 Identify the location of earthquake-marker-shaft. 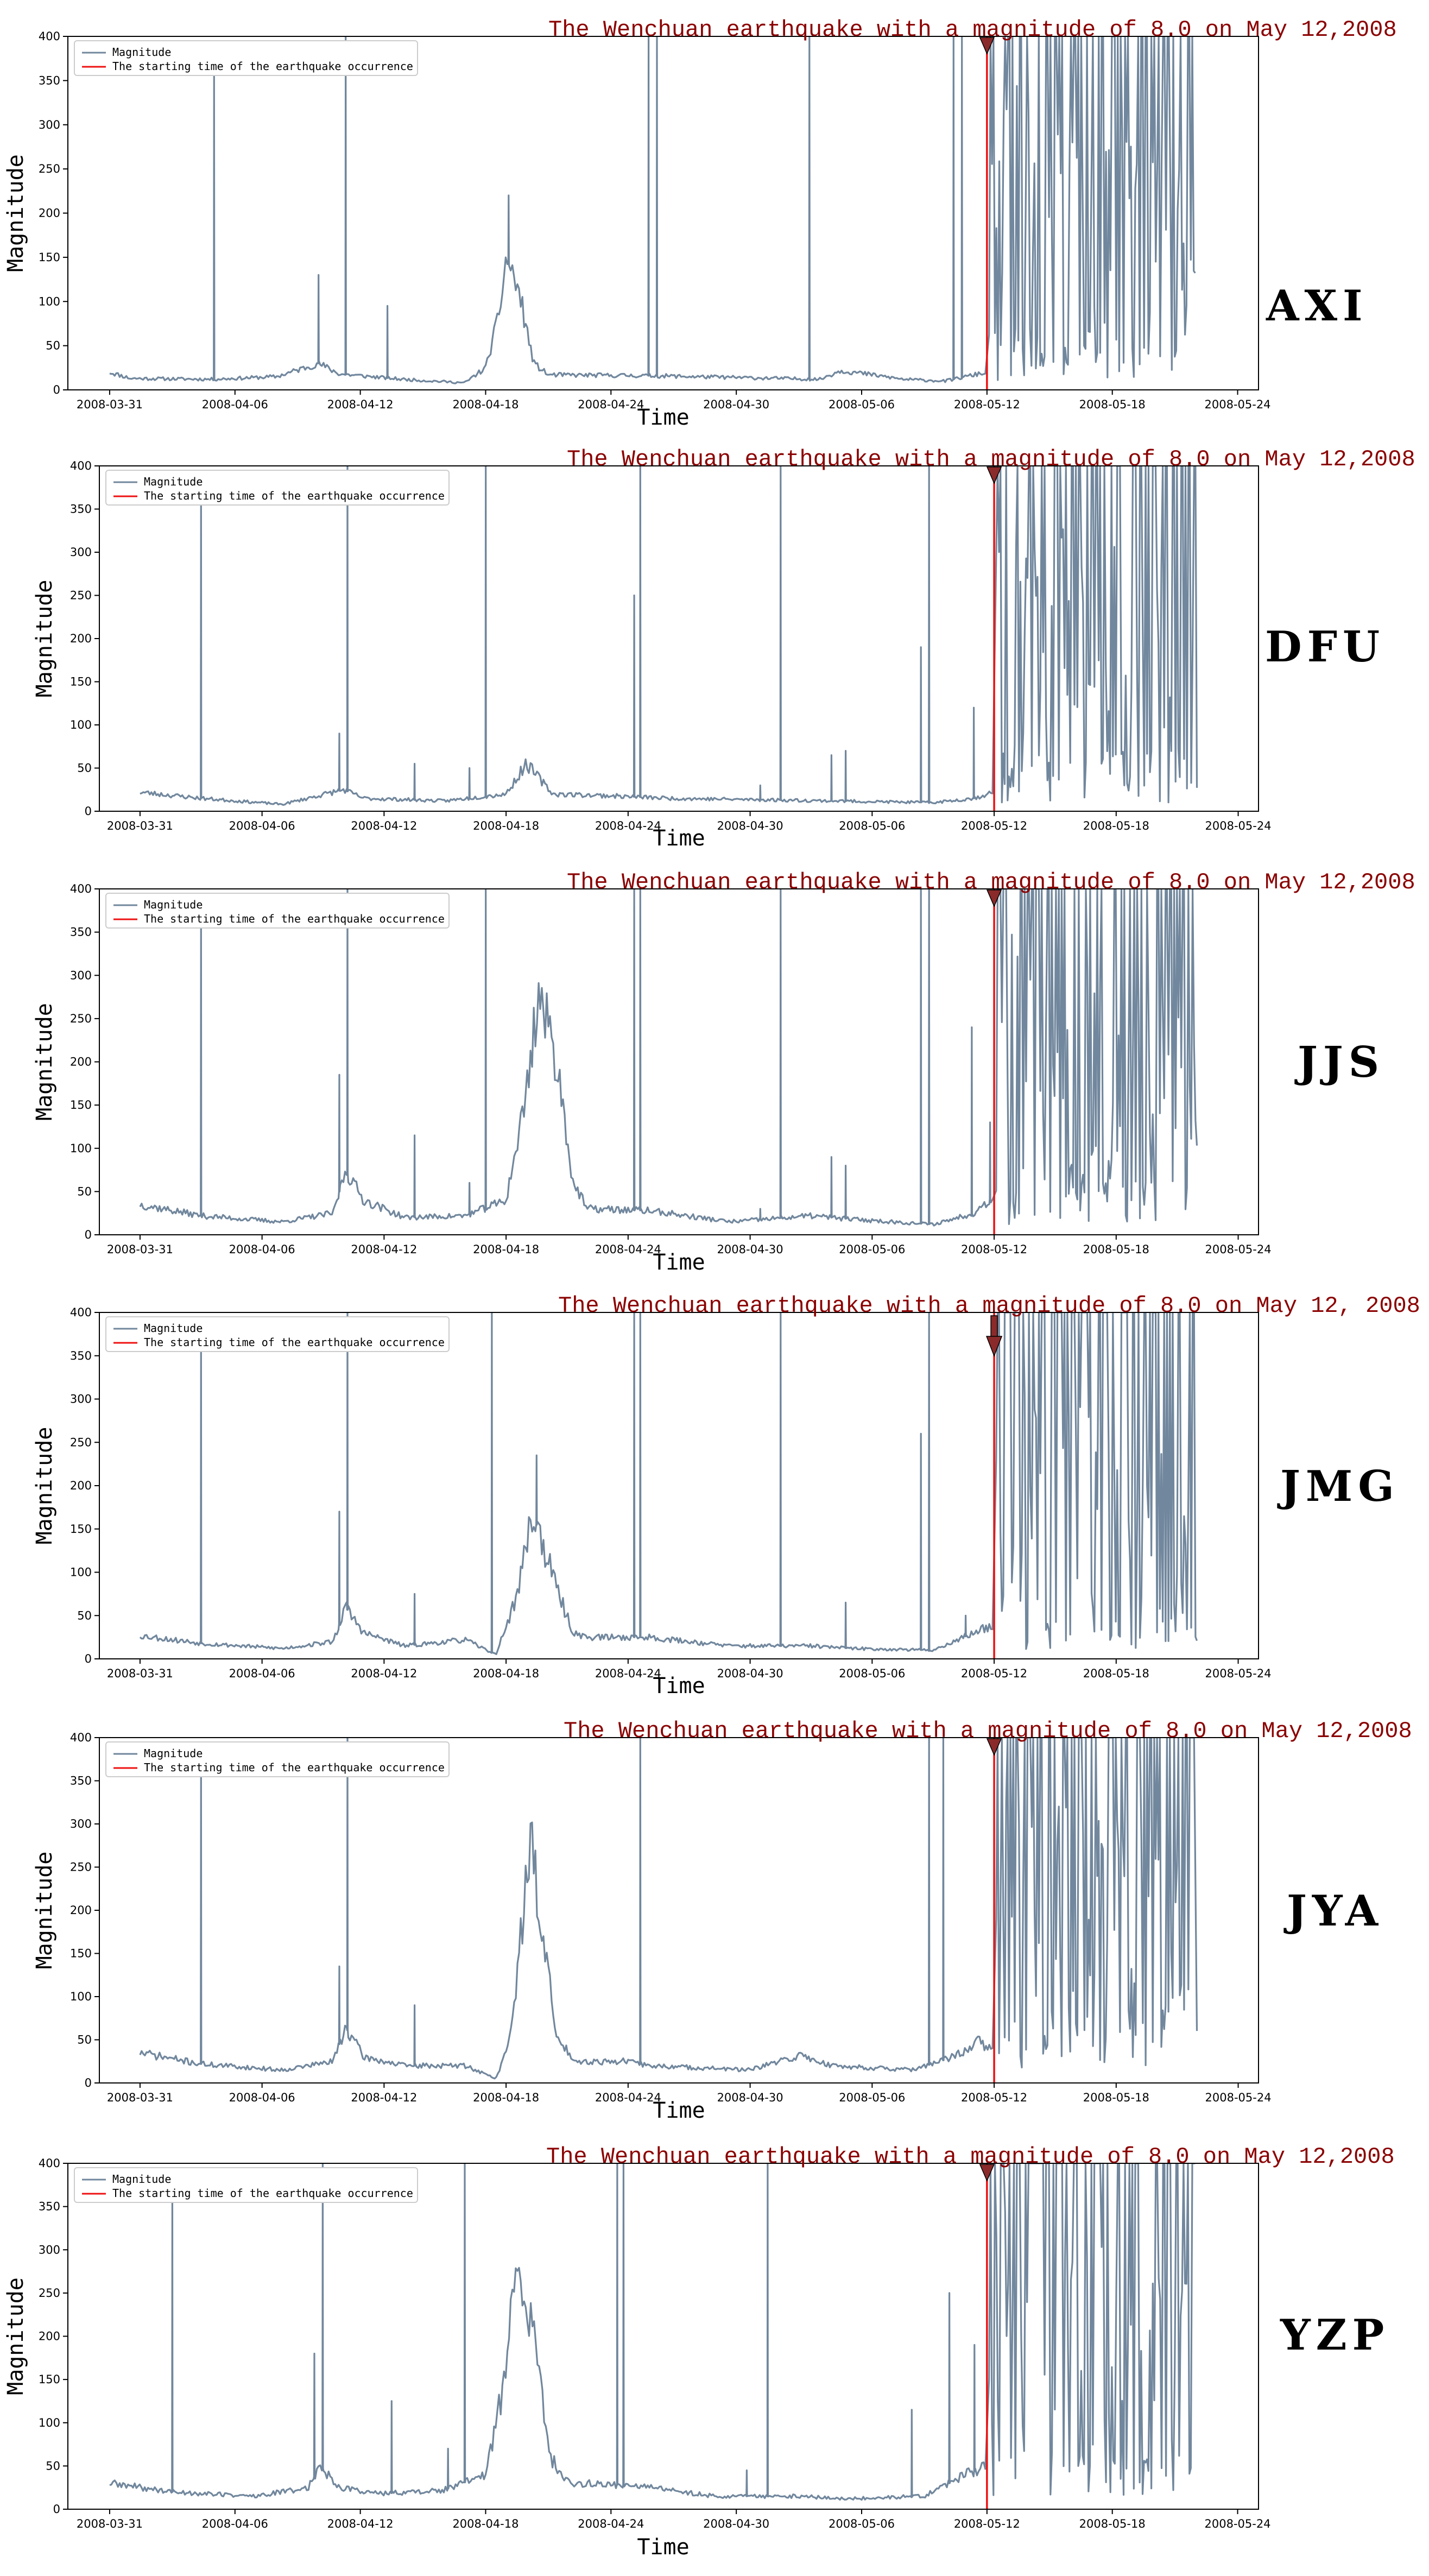
(994, 1326).